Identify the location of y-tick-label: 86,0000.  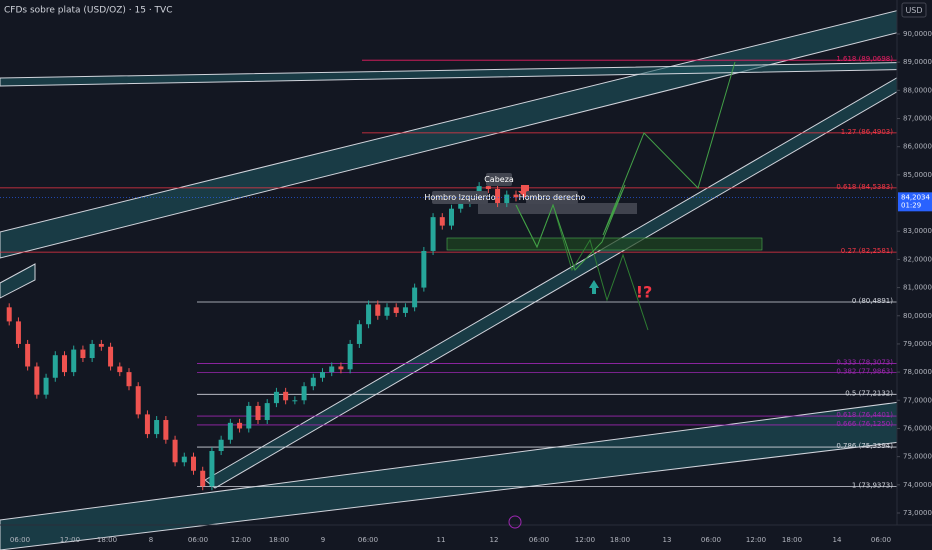
(917, 147).